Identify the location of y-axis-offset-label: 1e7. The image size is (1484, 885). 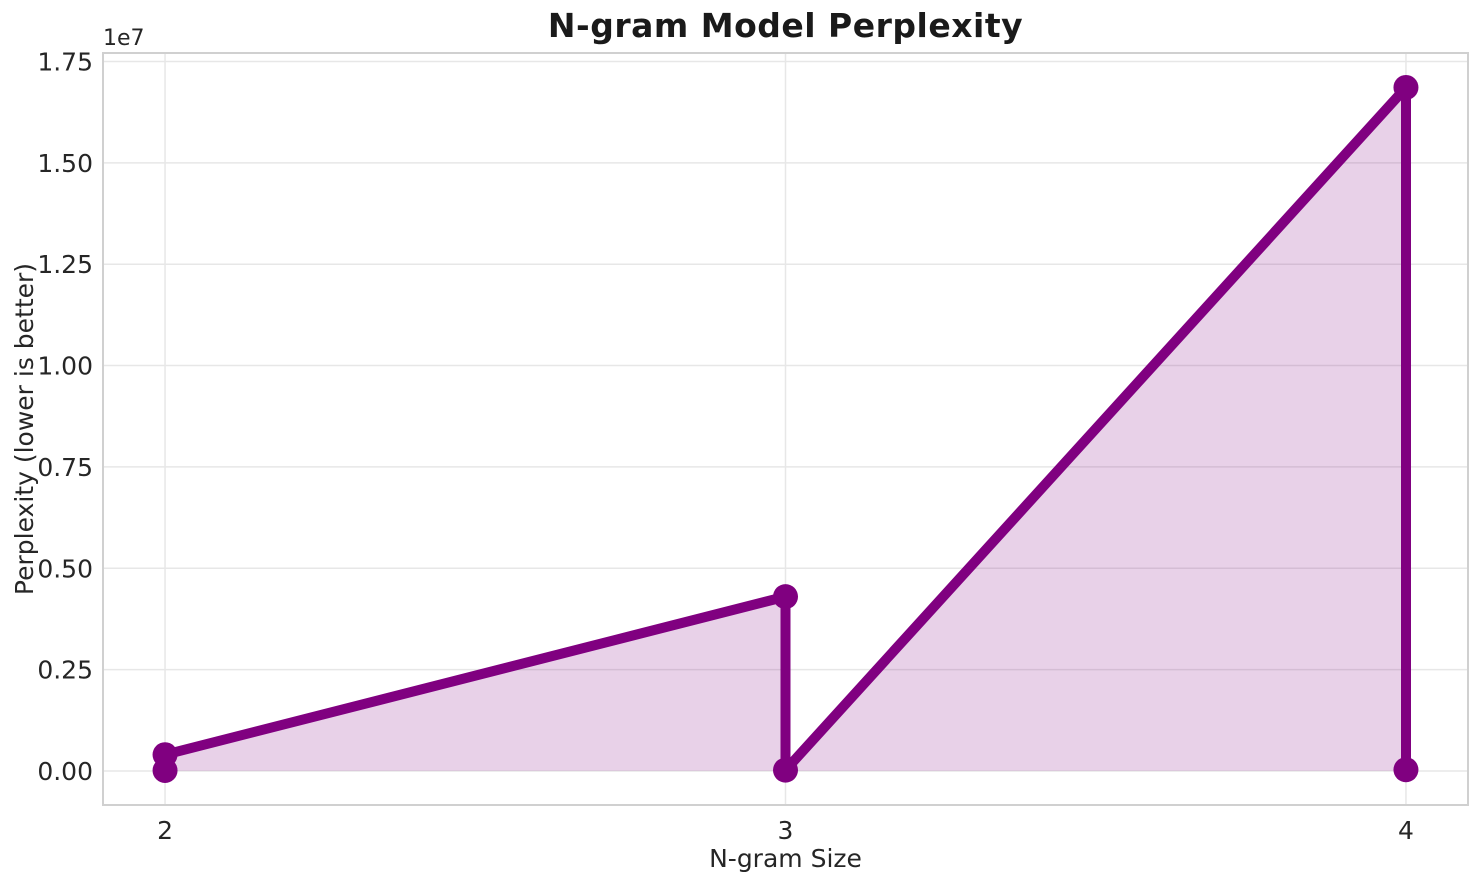
(124, 38).